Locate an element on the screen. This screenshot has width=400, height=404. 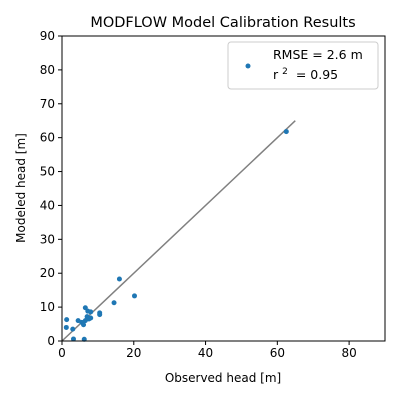
legend-line-rmse: RMSE = 2.6 m is located at coordinates (318, 54).